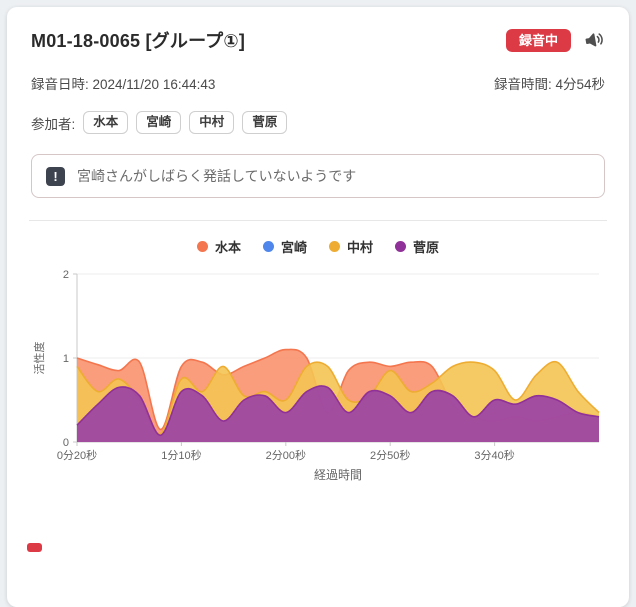  I want to click on chart-legend: 水本 宮崎 中村 菅原, so click(318, 246).